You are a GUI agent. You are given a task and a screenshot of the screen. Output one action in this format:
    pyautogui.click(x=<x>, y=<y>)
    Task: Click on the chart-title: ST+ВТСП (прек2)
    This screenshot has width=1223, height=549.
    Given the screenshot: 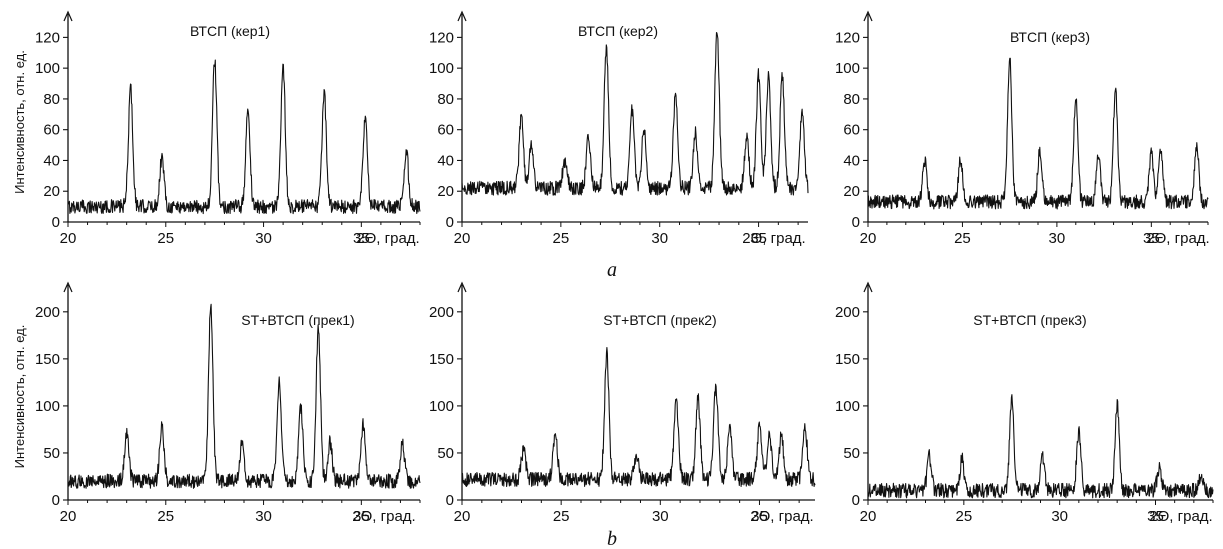 What is the action you would take?
    pyautogui.click(x=659, y=320)
    